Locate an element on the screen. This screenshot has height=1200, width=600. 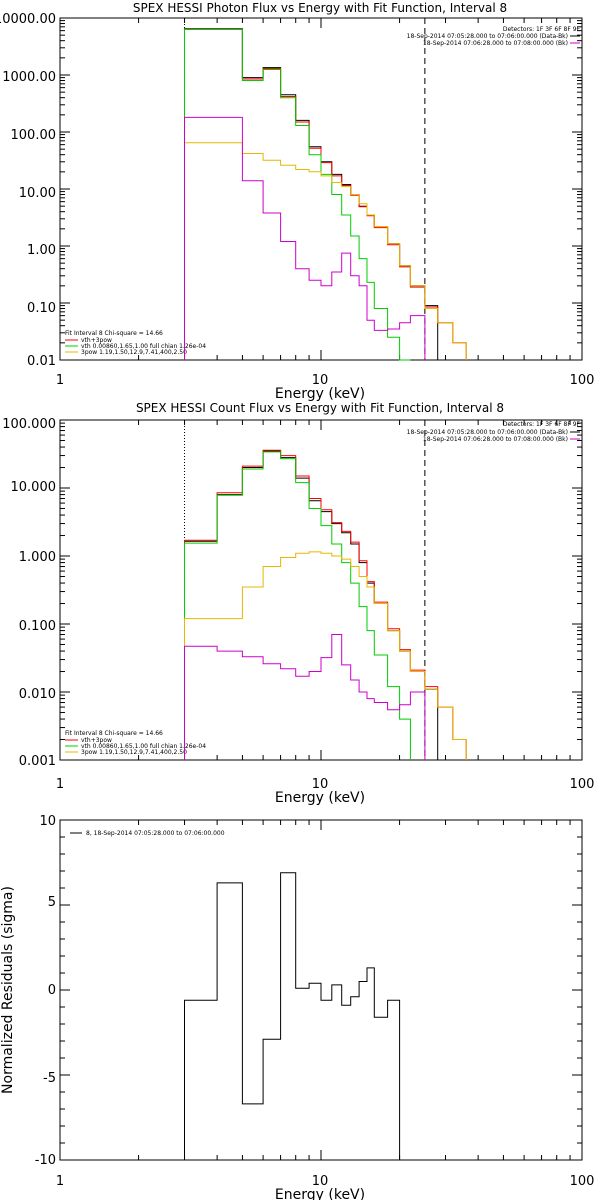
y-tick-label: 1.00 is located at coordinates (41, 250).